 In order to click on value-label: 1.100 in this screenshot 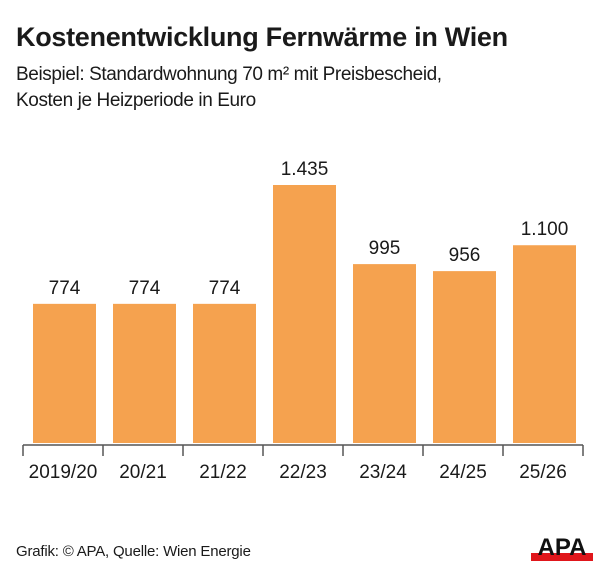, I will do `click(545, 229)`.